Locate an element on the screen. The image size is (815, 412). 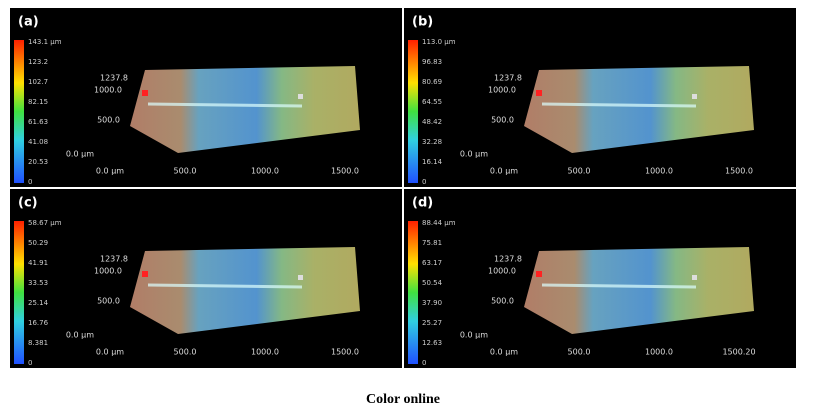
scale-label: 88.44 µm is located at coordinates (439, 223).